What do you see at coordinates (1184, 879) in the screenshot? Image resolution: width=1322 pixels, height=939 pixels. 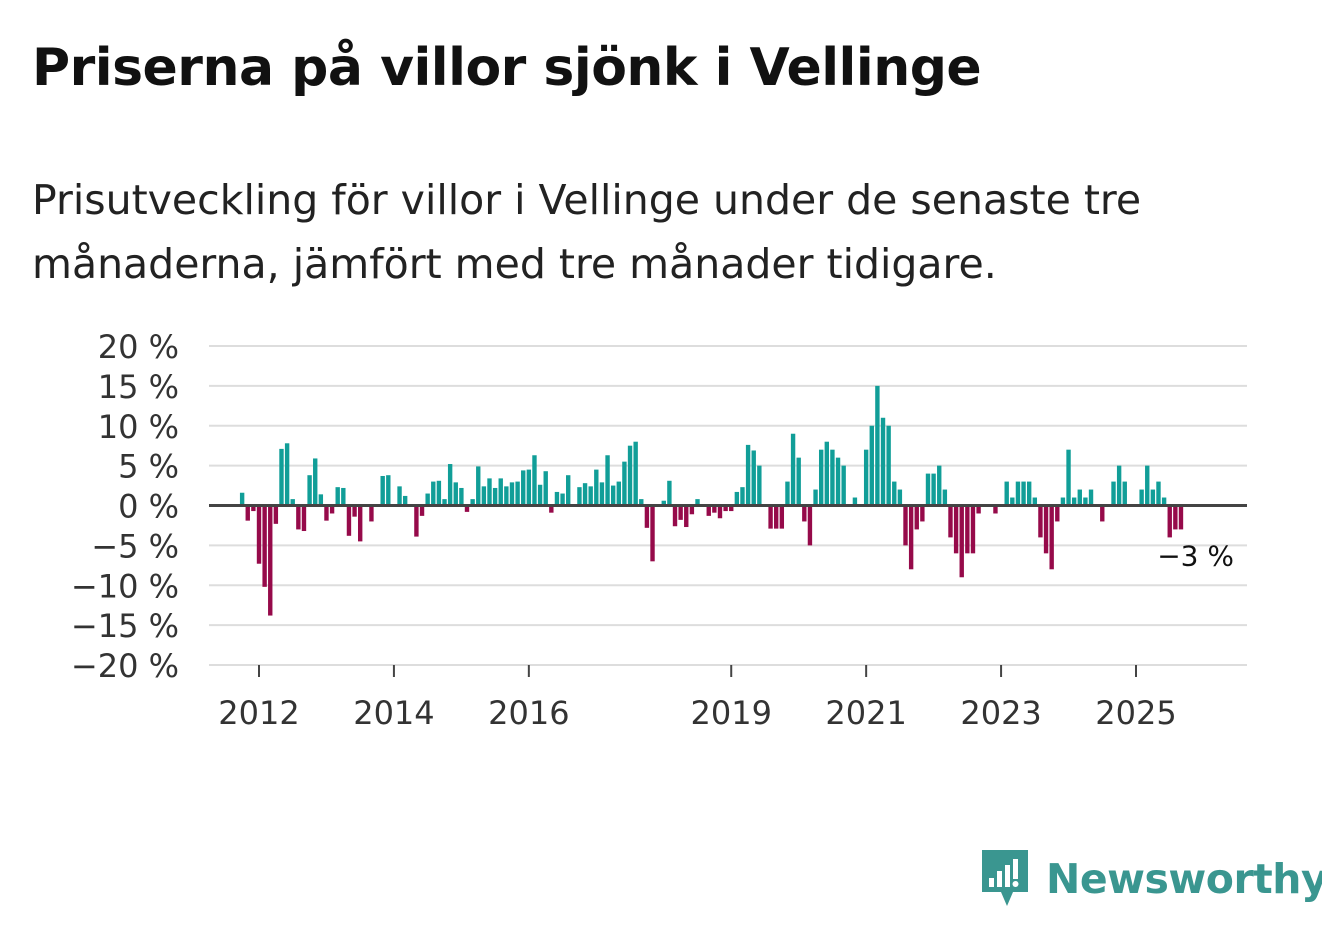 I see `brand-name: Newsworthy` at bounding box center [1184, 879].